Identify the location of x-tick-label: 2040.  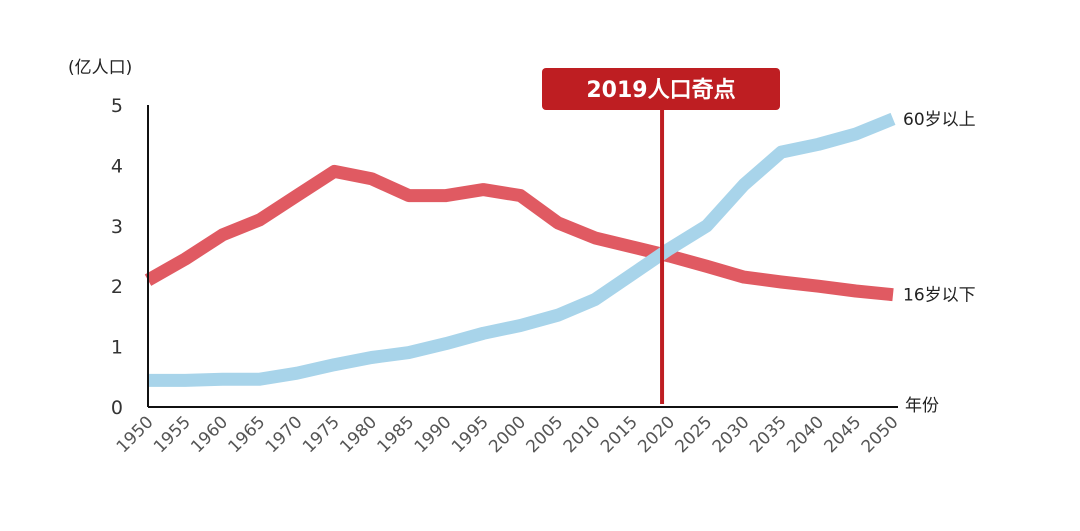
(805, 434).